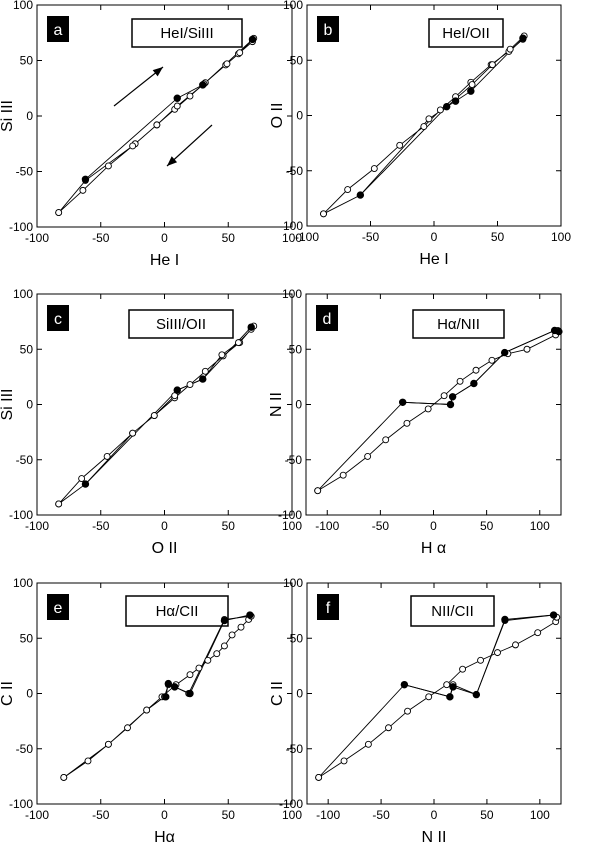  What do you see at coordinates (23, 583) in the screenshot?
I see `y-tick-label: 100` at bounding box center [23, 583].